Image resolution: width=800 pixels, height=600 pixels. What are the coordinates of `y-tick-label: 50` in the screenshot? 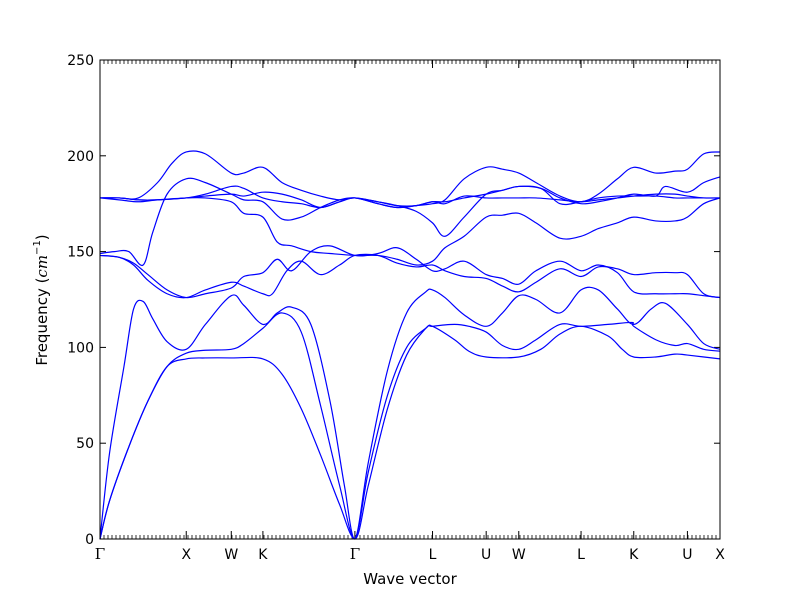 It's located at (85, 444).